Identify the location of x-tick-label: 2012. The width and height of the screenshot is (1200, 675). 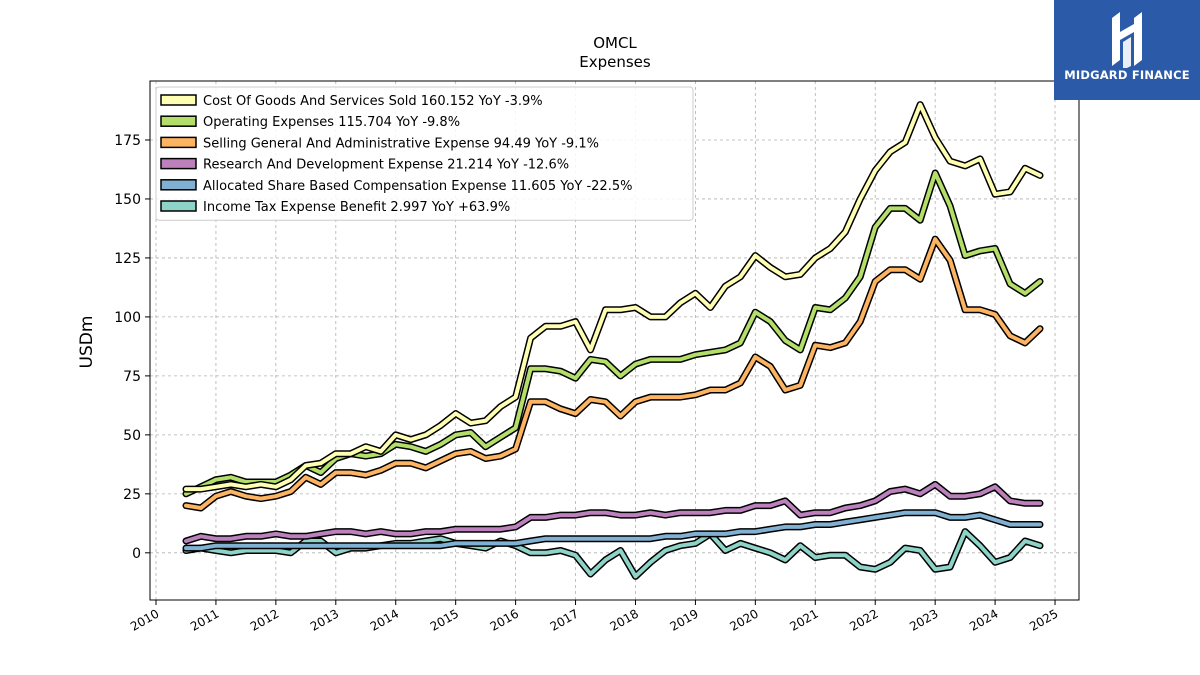
(264, 619).